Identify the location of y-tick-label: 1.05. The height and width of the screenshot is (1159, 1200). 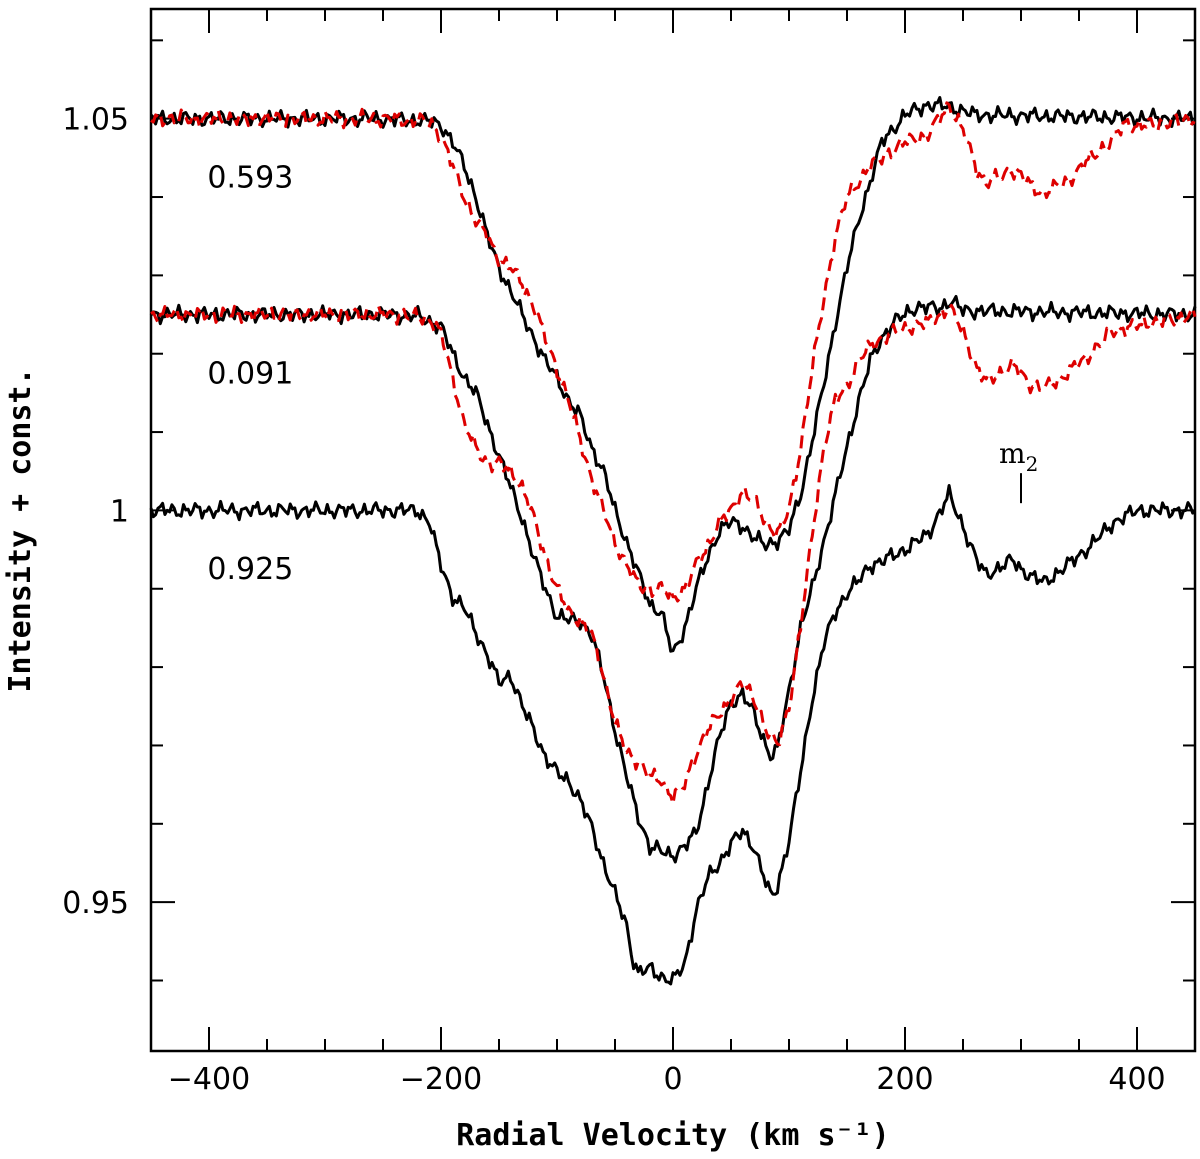
(95, 120).